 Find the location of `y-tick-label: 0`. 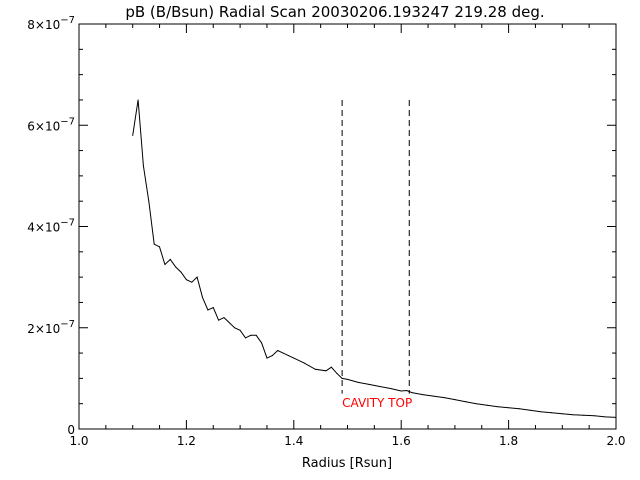

y-tick-label: 0 is located at coordinates (71, 430).